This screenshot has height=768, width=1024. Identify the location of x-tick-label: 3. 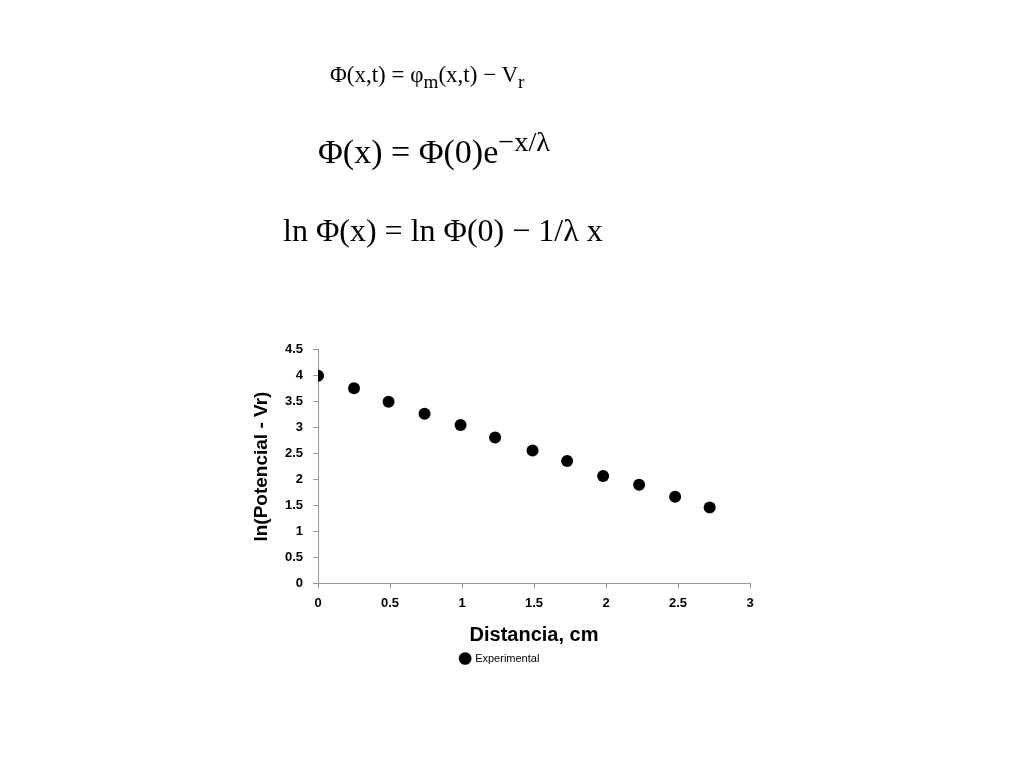
(750, 602).